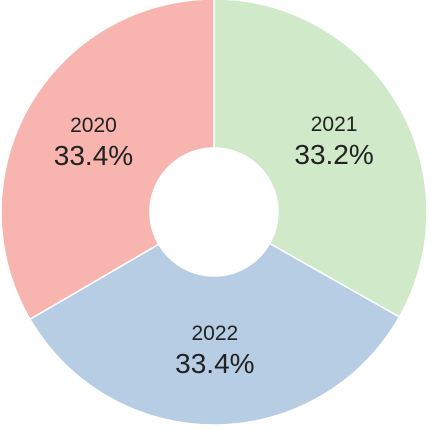  Describe the element at coordinates (334, 124) in the screenshot. I see `slice-label-2021: 2021` at that location.